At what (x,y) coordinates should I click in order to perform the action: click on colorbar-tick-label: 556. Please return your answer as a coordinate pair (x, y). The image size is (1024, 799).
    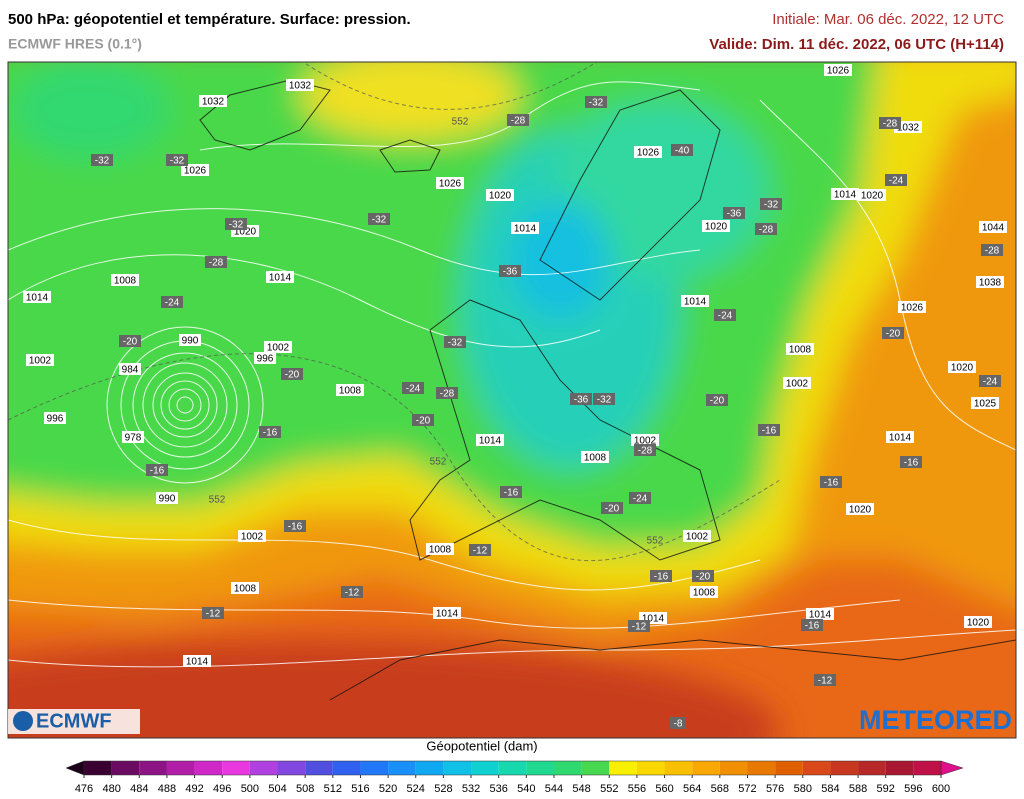
    Looking at the image, I should click on (637, 789).